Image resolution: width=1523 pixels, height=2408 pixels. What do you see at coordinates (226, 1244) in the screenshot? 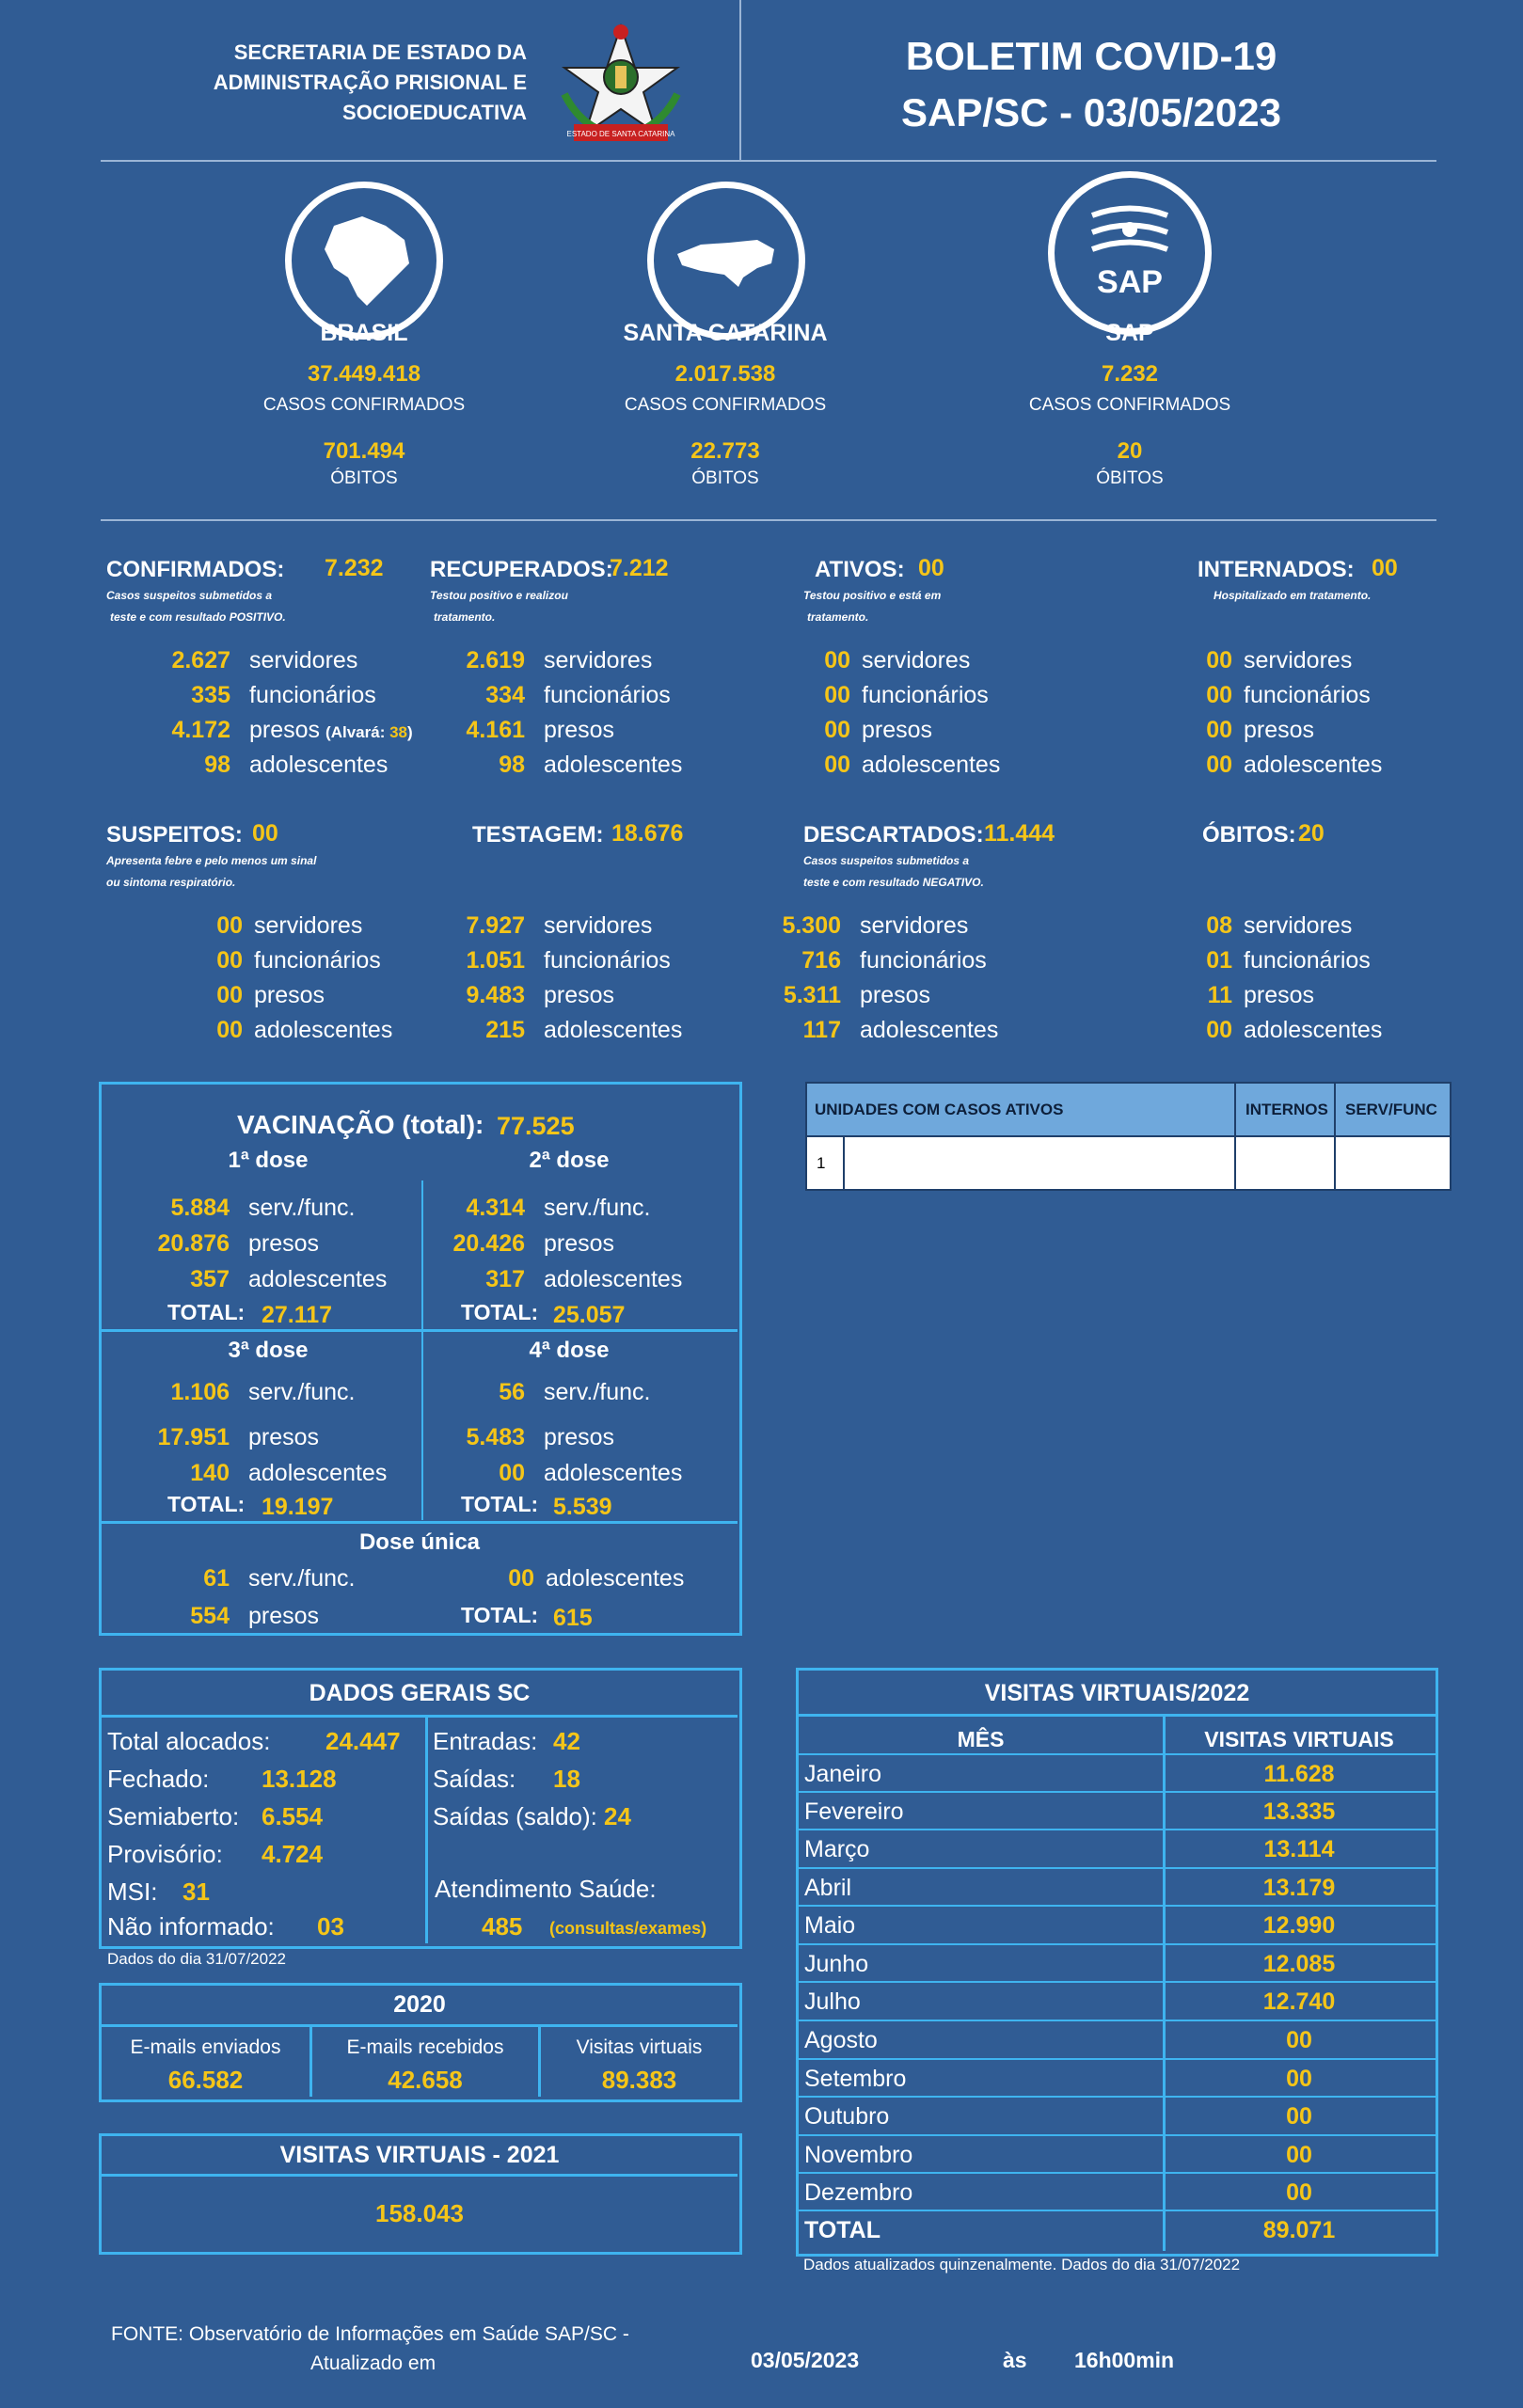
I see `dose1-row-presos: 20.876 presos` at bounding box center [226, 1244].